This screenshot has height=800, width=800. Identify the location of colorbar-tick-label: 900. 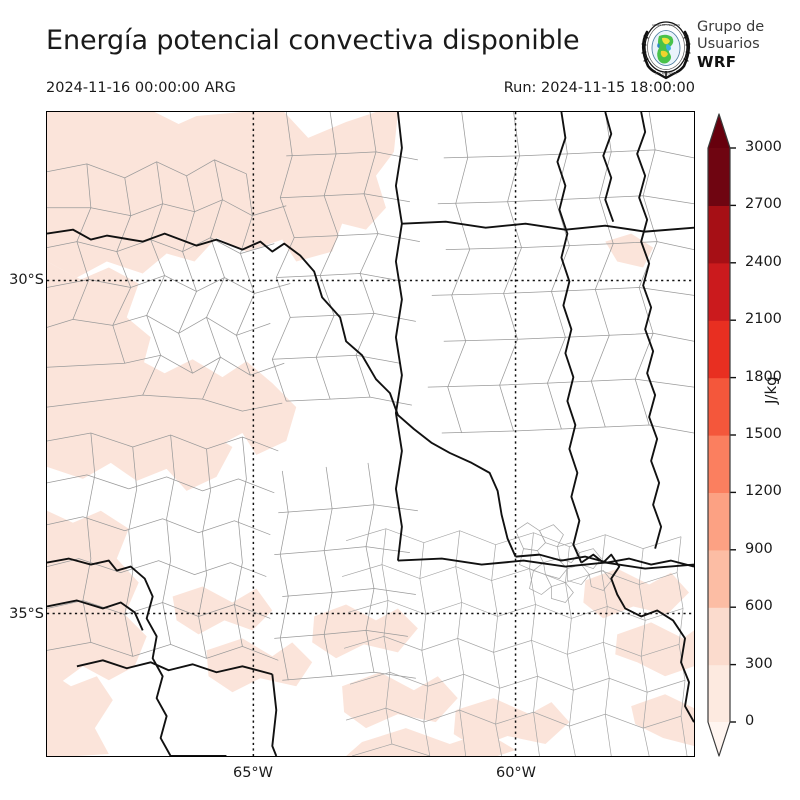
(759, 548).